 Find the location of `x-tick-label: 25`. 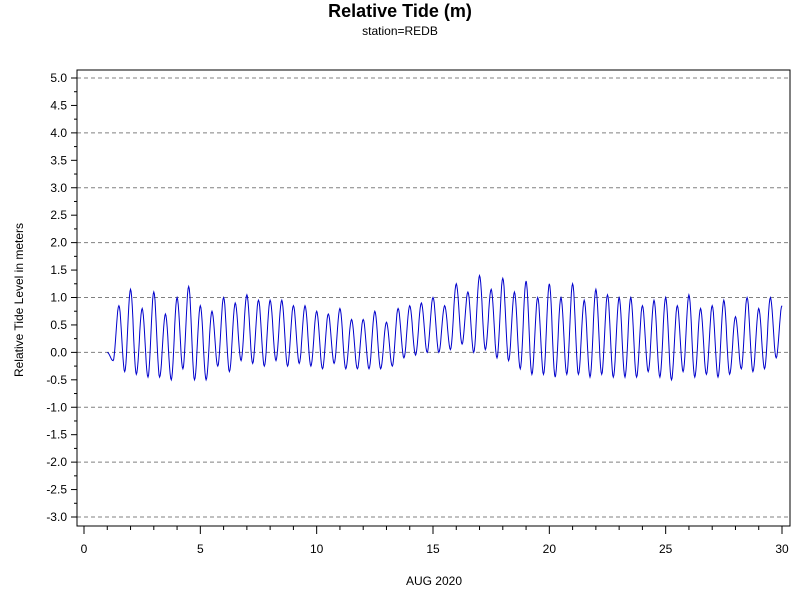

x-tick-label: 25 is located at coordinates (666, 549).